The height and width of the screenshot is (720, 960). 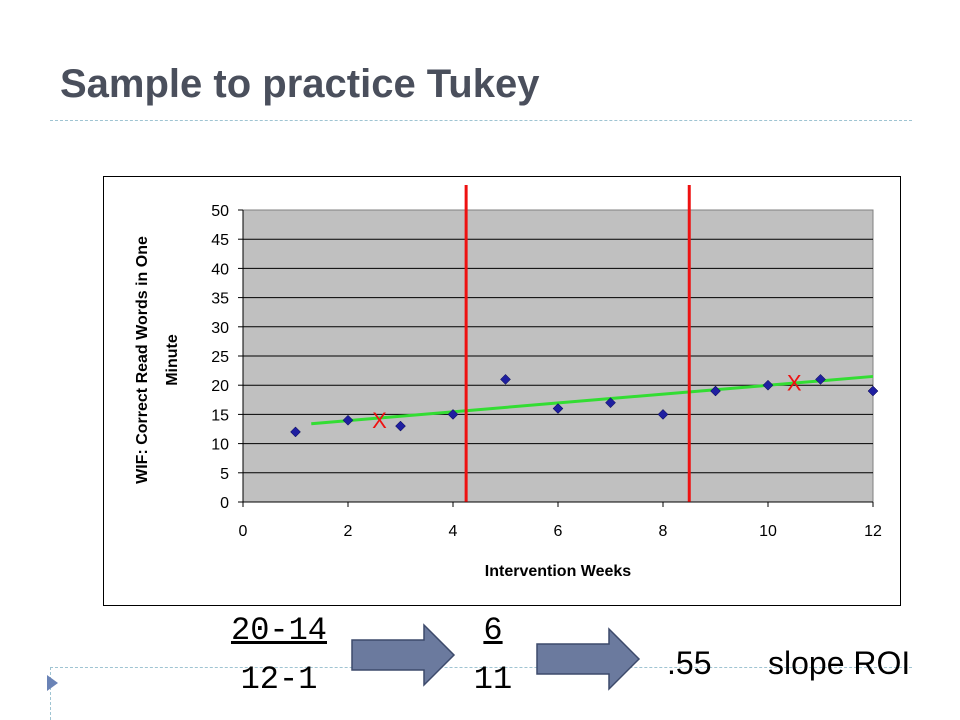 What do you see at coordinates (220, 415) in the screenshot?
I see `y-tick-label: 15` at bounding box center [220, 415].